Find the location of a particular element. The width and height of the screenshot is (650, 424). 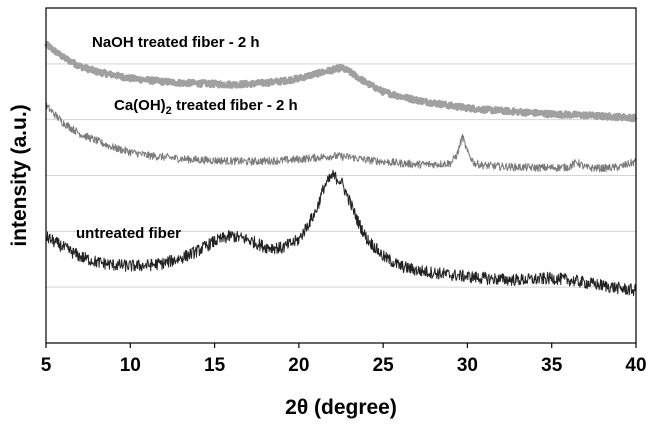

x-ticks: 5 10 15 20 25 30 35 40 is located at coordinates (344, 359).